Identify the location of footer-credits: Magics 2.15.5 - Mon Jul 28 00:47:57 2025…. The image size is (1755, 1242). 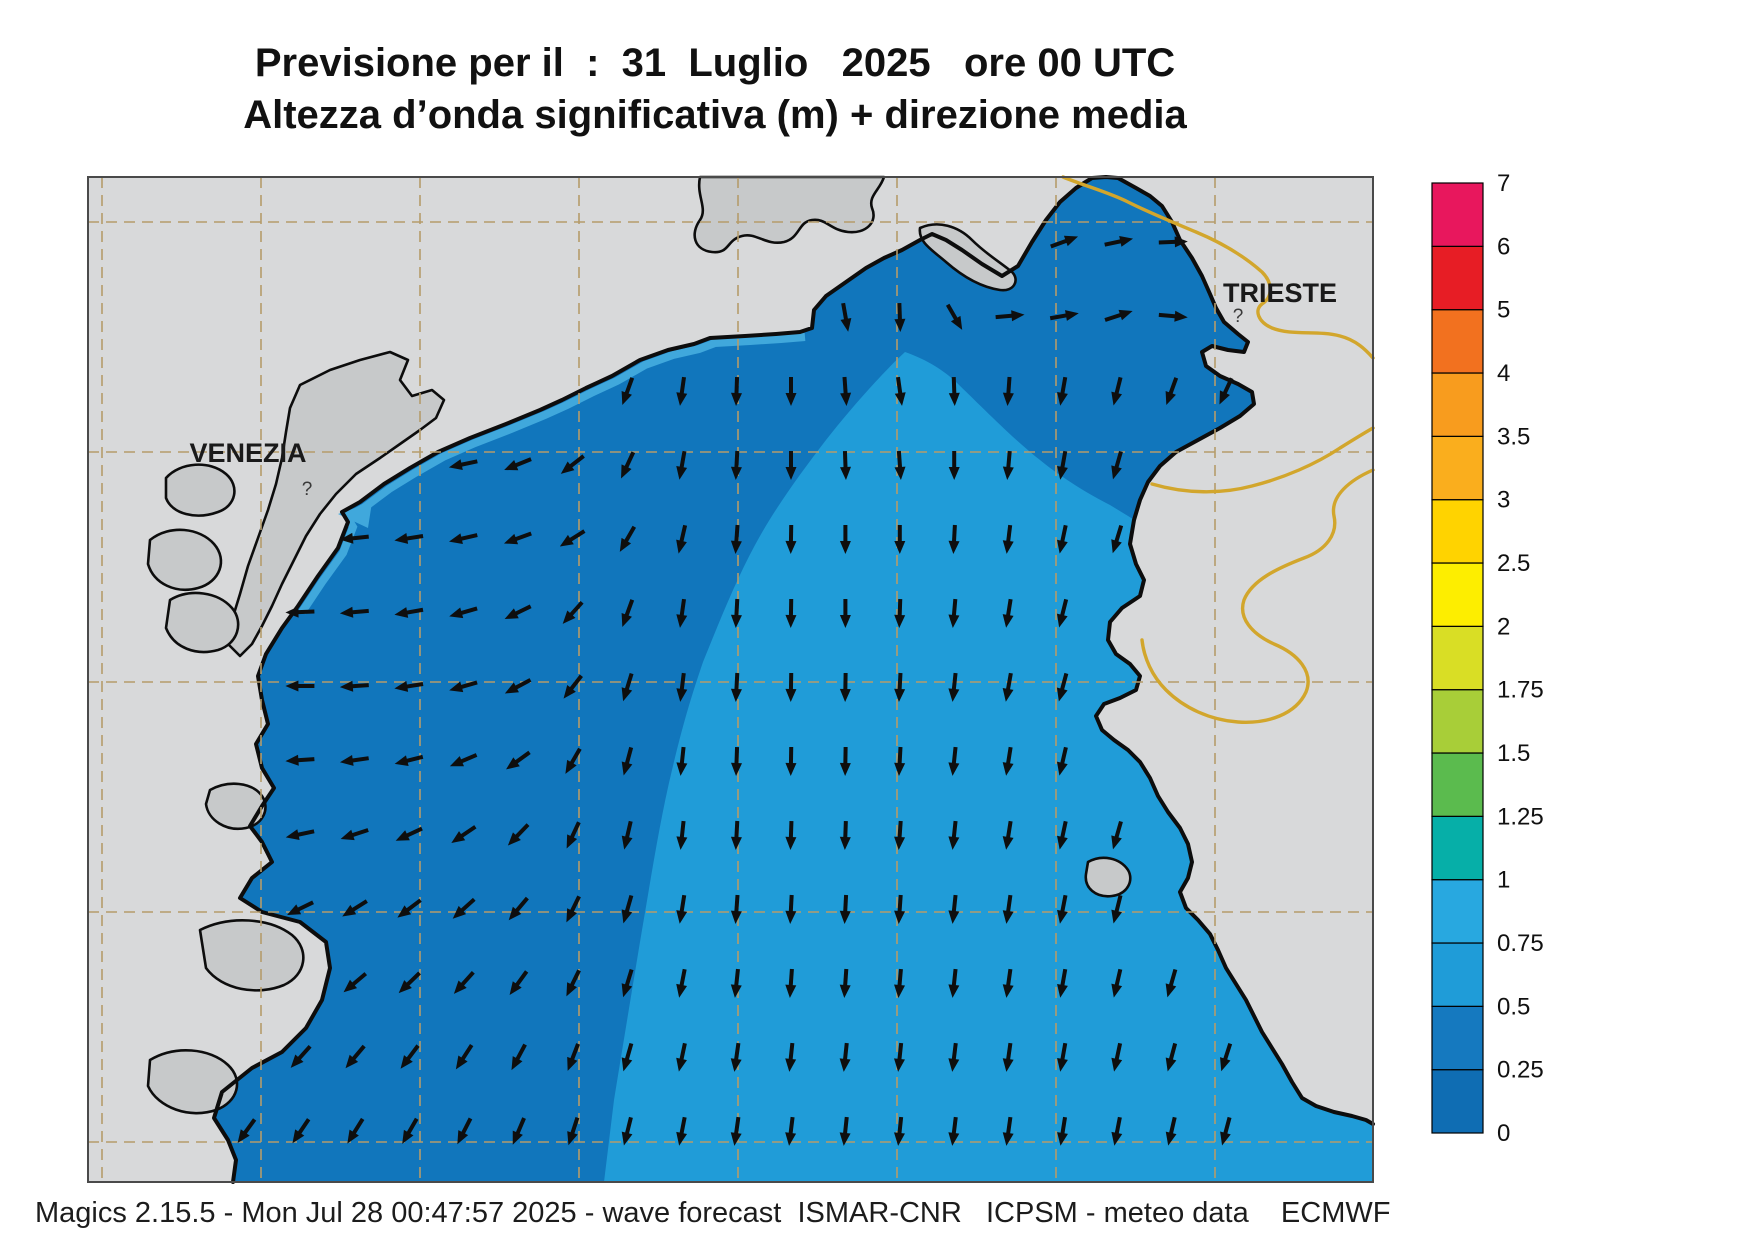
(712, 1213).